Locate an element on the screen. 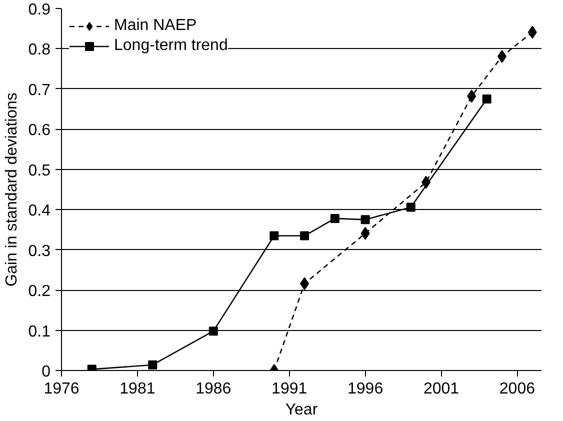 The image size is (563, 421). y-tick-label: 0.9 is located at coordinates (39, 10).